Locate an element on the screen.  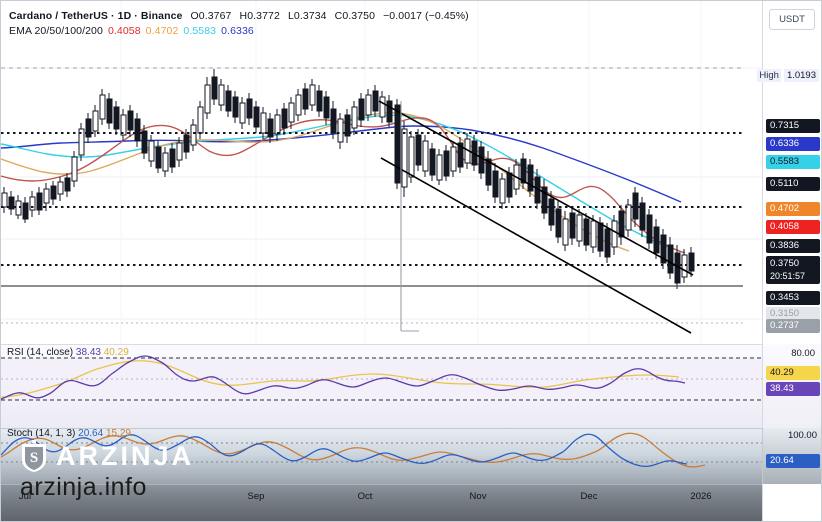
price-tag-0.3150: 0.3150 is located at coordinates (793, 314).